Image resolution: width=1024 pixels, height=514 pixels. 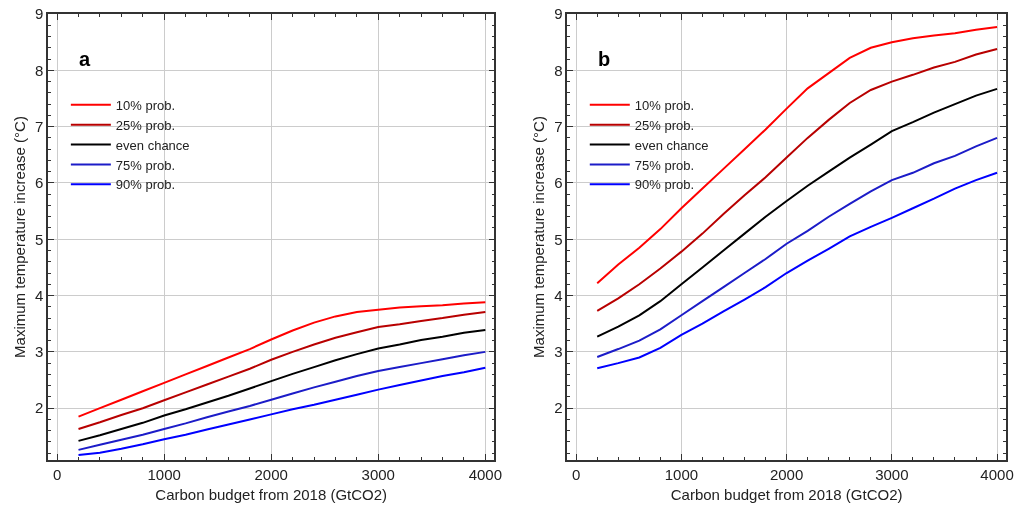 I want to click on annotation: a, so click(x=85, y=59).